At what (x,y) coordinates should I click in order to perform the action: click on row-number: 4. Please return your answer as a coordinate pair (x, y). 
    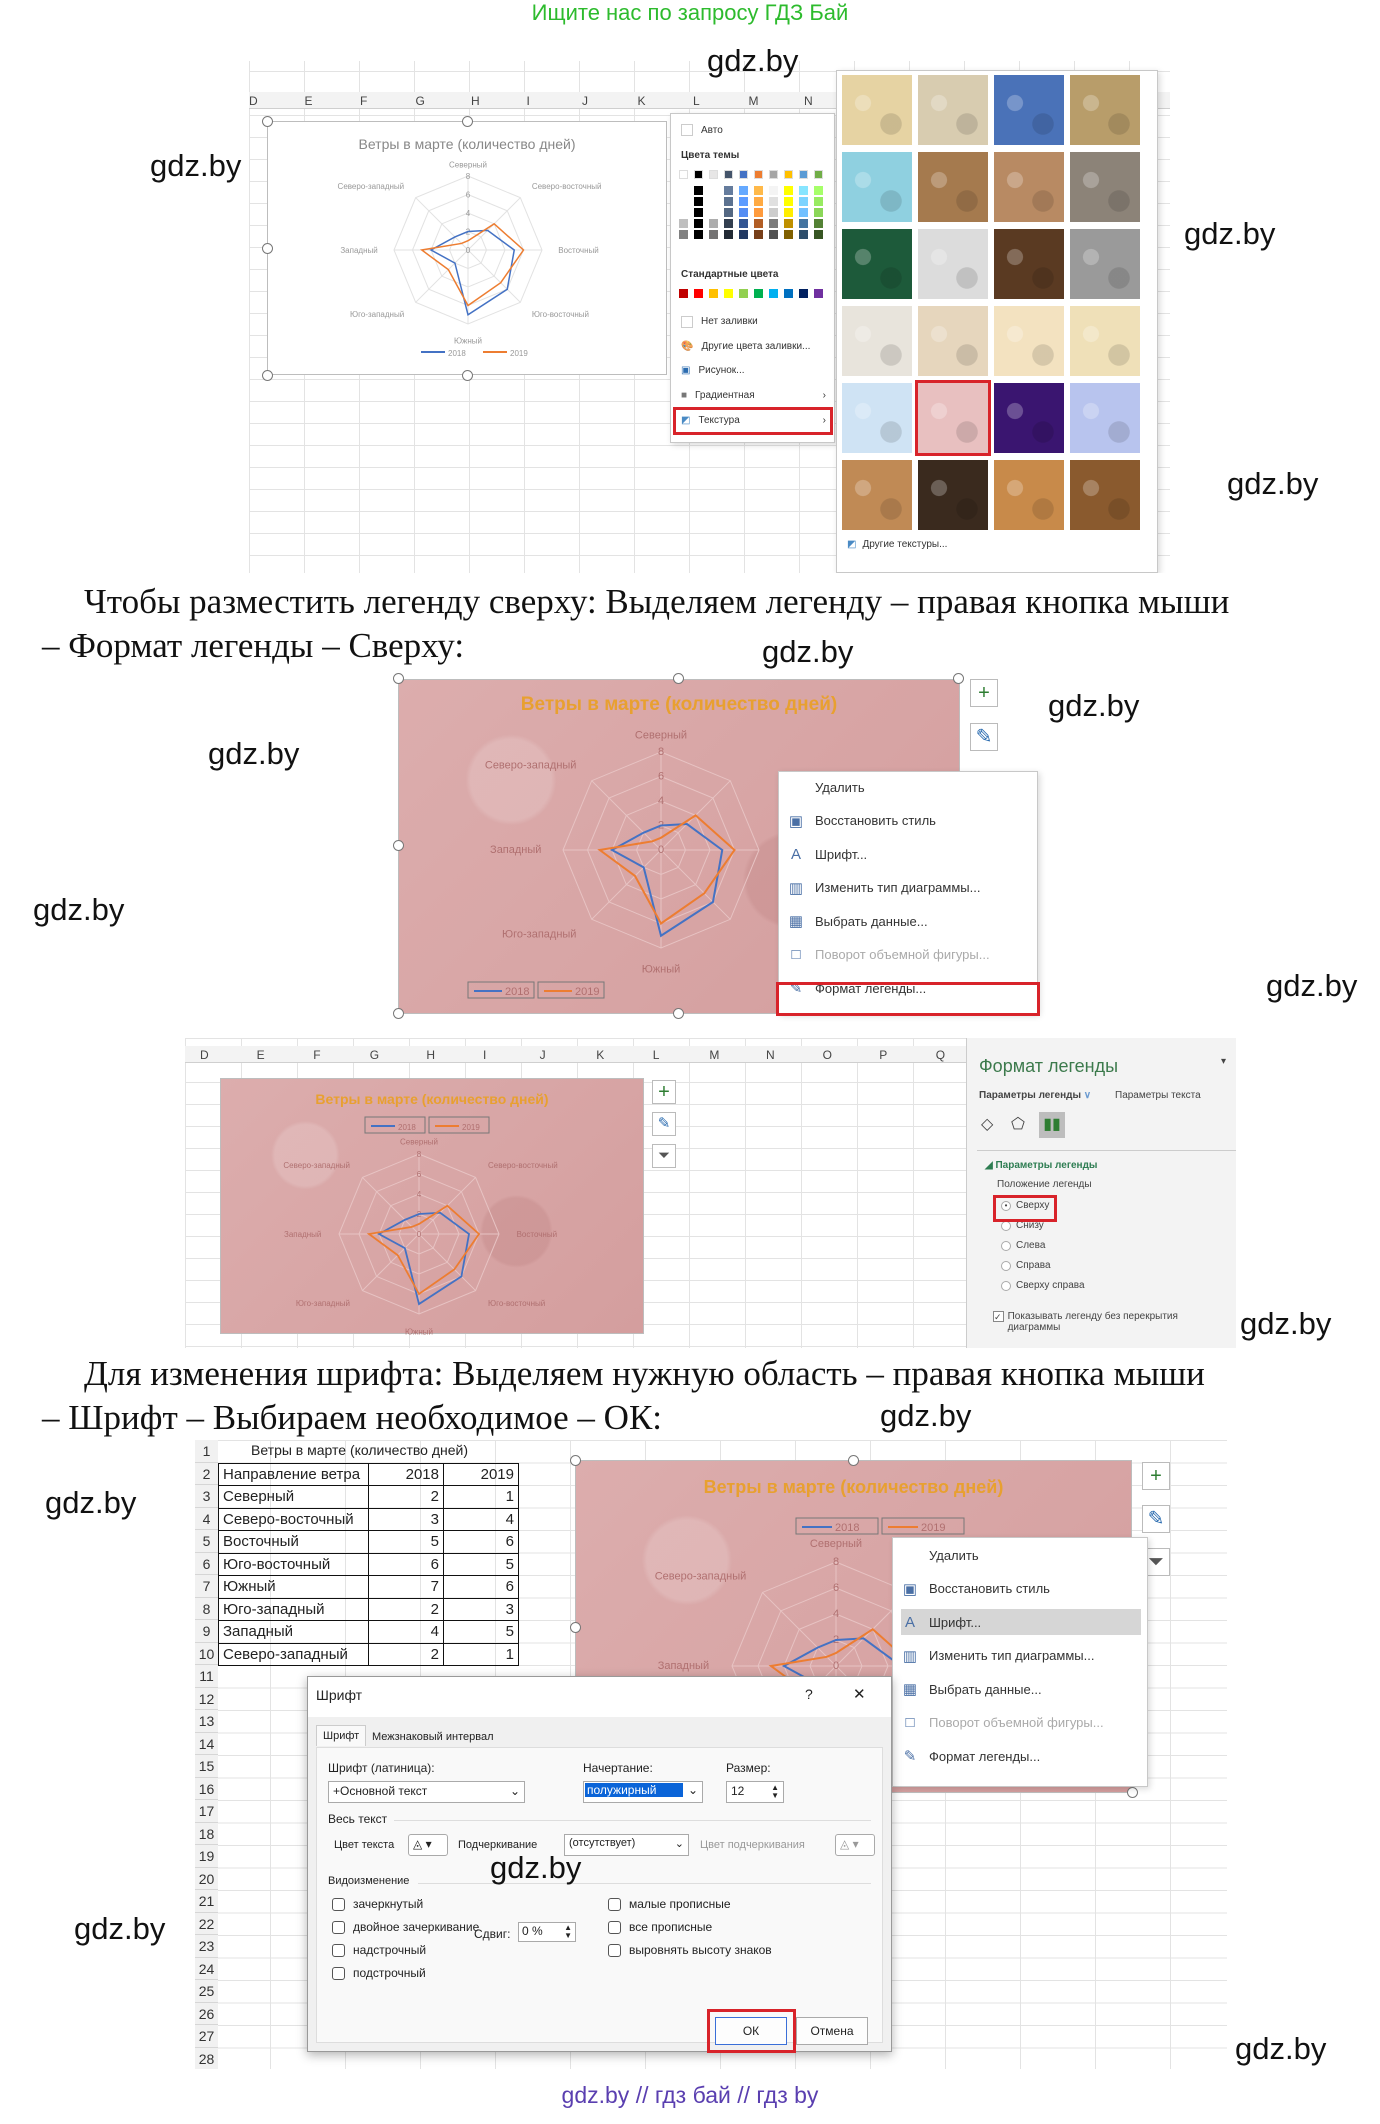
    Looking at the image, I should click on (206, 1518).